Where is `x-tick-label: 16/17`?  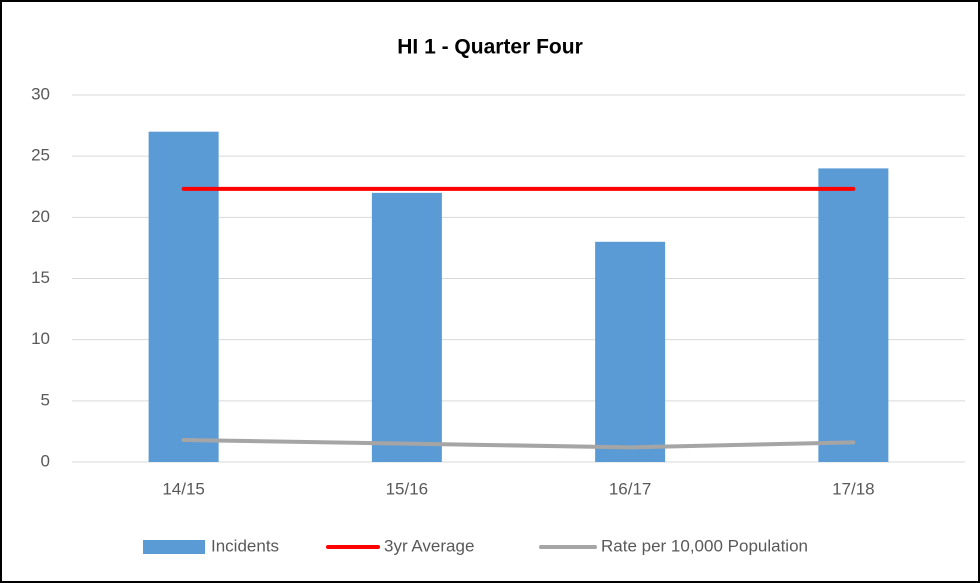 x-tick-label: 16/17 is located at coordinates (630, 488).